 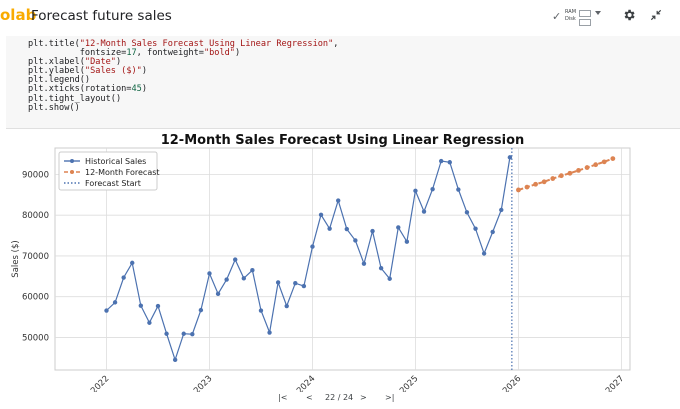 I want to click on y-tick-label: 80000, so click(x=35, y=216).